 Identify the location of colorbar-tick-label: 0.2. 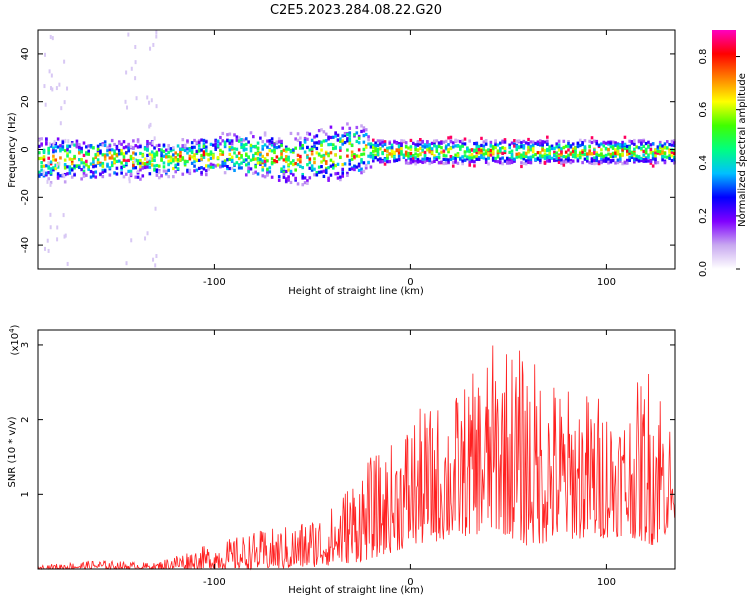
(703, 216).